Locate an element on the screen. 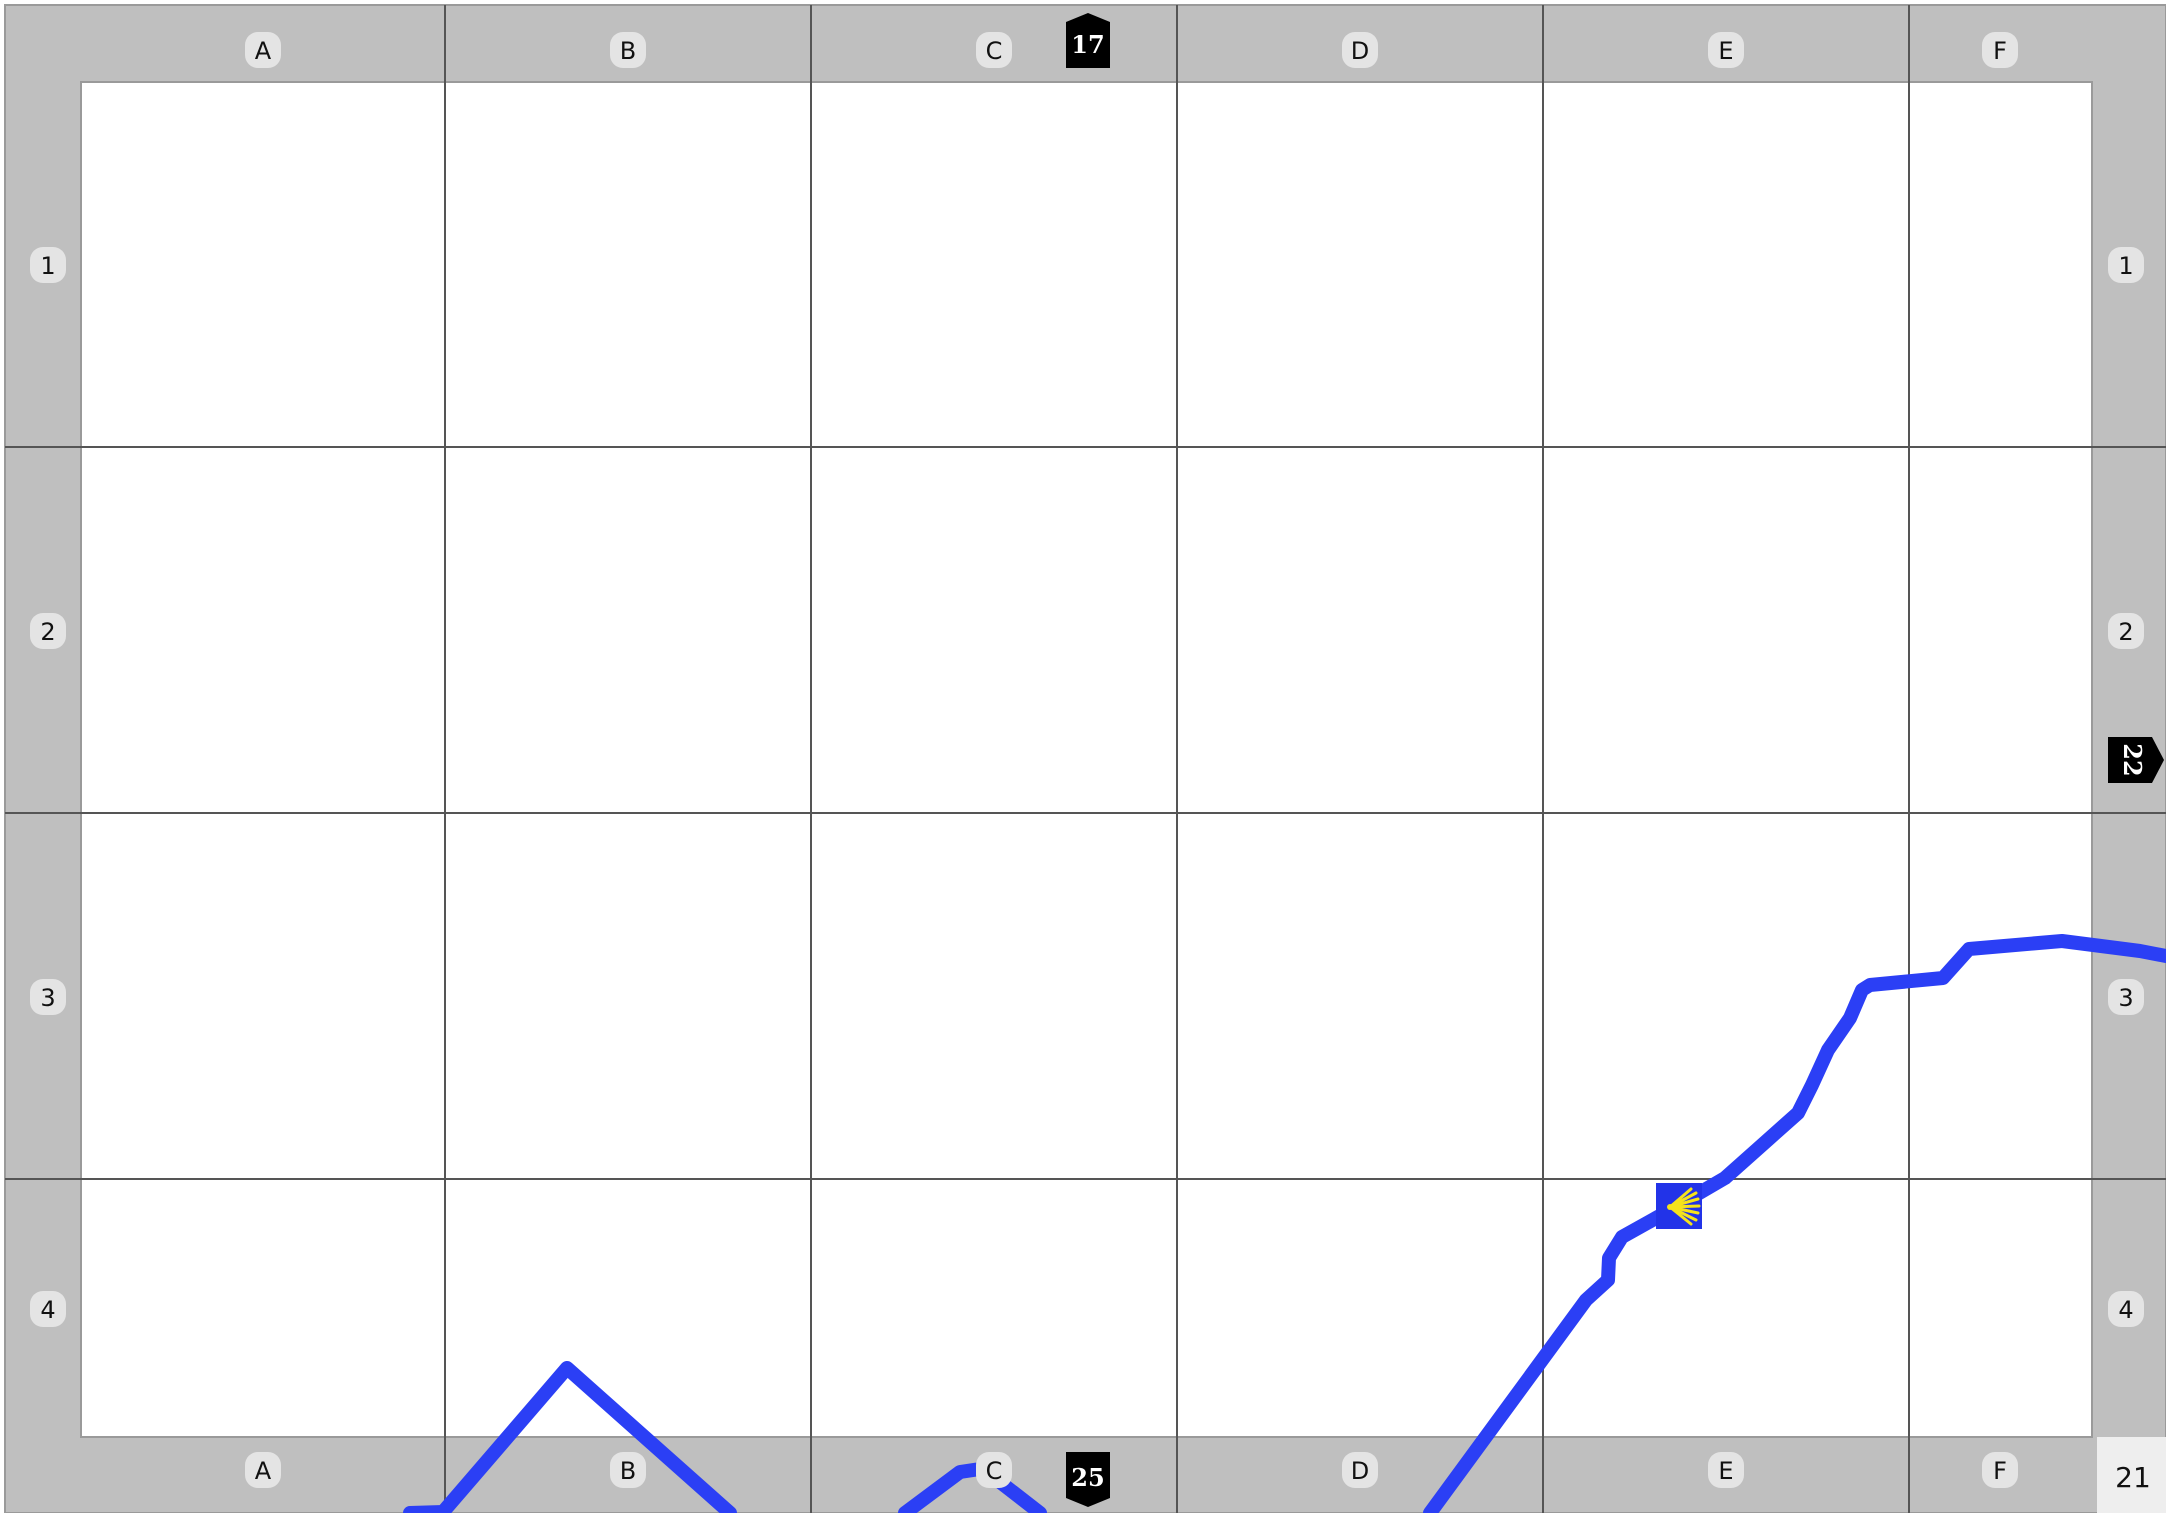 The height and width of the screenshot is (1513, 2166). row-label-right-2: 2 is located at coordinates (2126, 631).